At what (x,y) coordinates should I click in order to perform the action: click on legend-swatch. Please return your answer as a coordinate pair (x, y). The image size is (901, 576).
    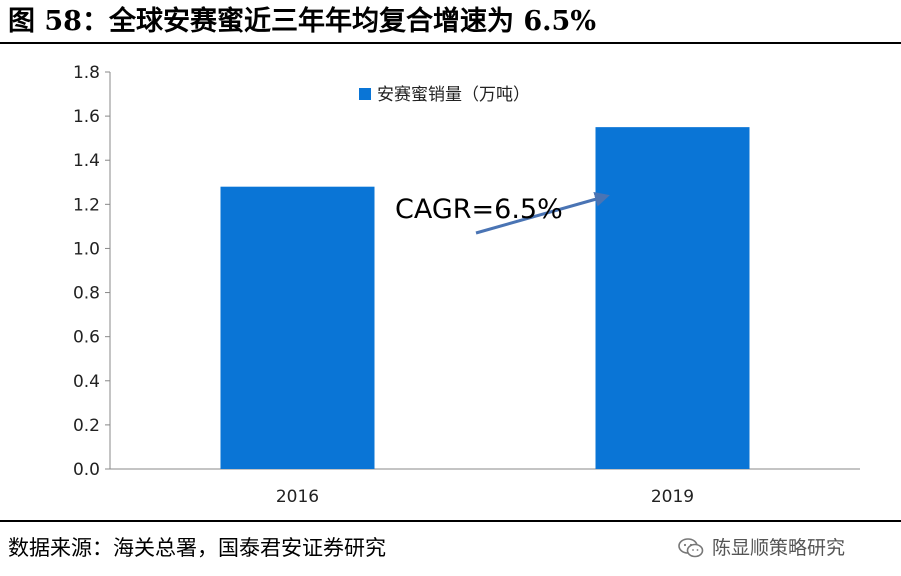
    Looking at the image, I should click on (365, 94).